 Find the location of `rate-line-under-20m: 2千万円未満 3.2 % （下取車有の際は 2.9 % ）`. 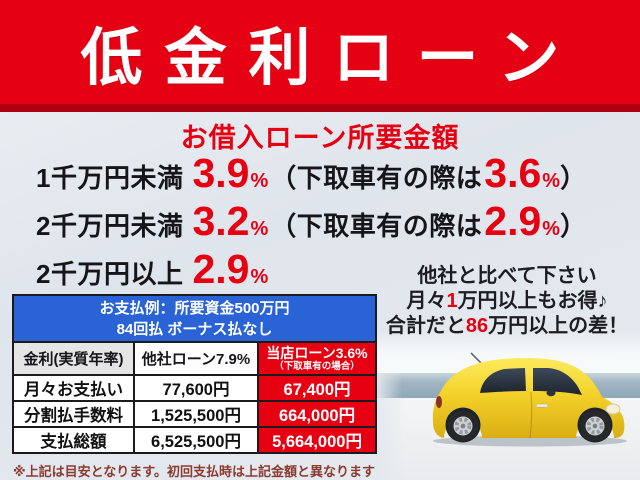

rate-line-under-20m: 2千万円未満 3.2 % （下取車有の際は 2.9 % ） is located at coordinates (311, 222).